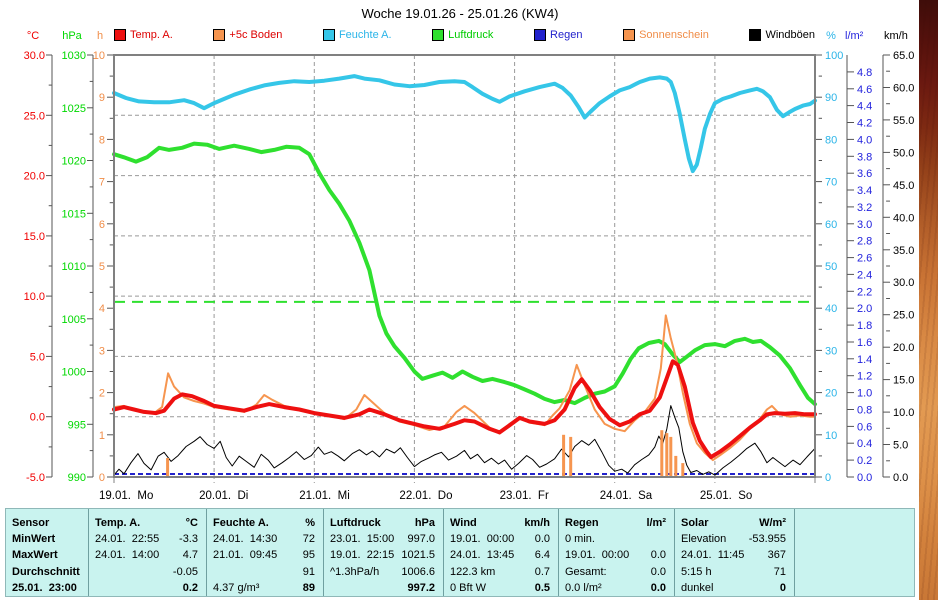  Describe the element at coordinates (582, 523) in the screenshot. I see `column-name: Regen` at that location.